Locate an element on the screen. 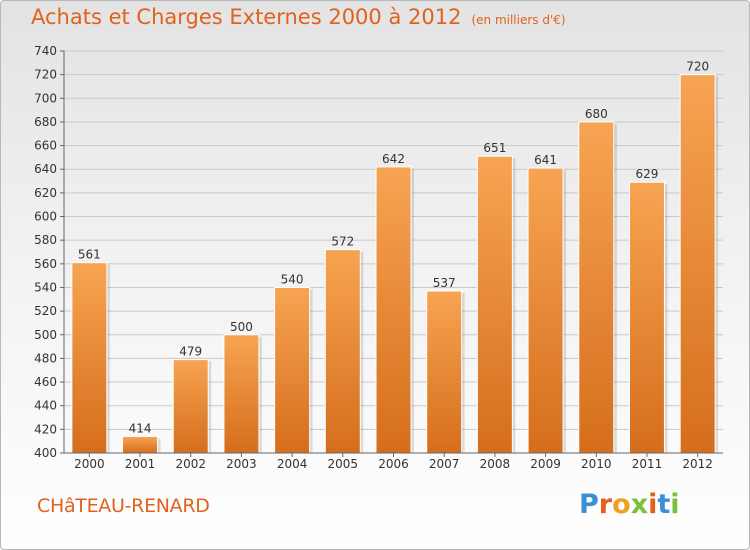 The image size is (750, 550). x-tick-label-2002: 2002 is located at coordinates (190, 464).